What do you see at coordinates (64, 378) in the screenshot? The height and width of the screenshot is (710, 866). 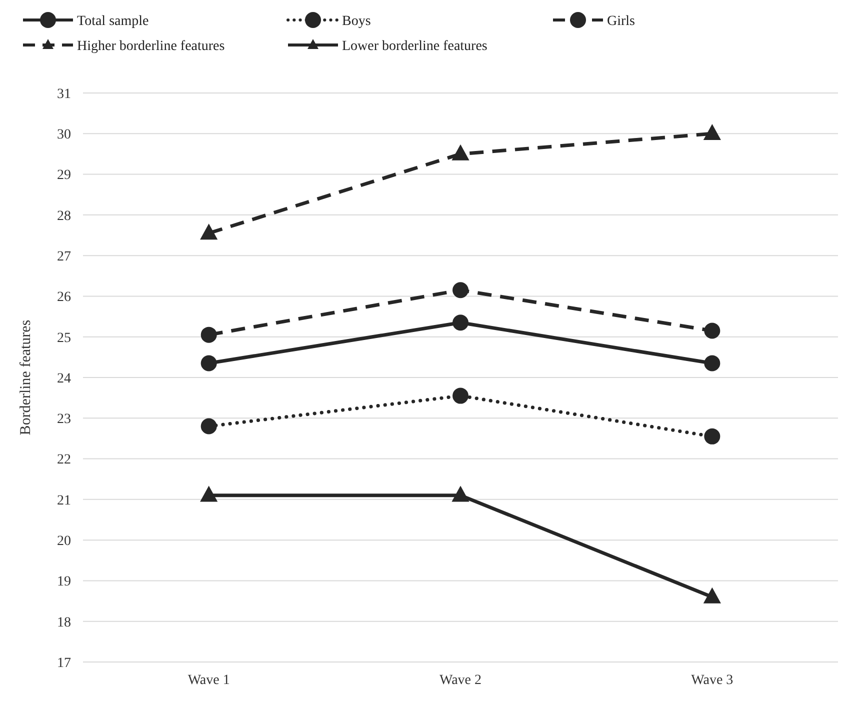 I see `y-tick-label: 24` at bounding box center [64, 378].